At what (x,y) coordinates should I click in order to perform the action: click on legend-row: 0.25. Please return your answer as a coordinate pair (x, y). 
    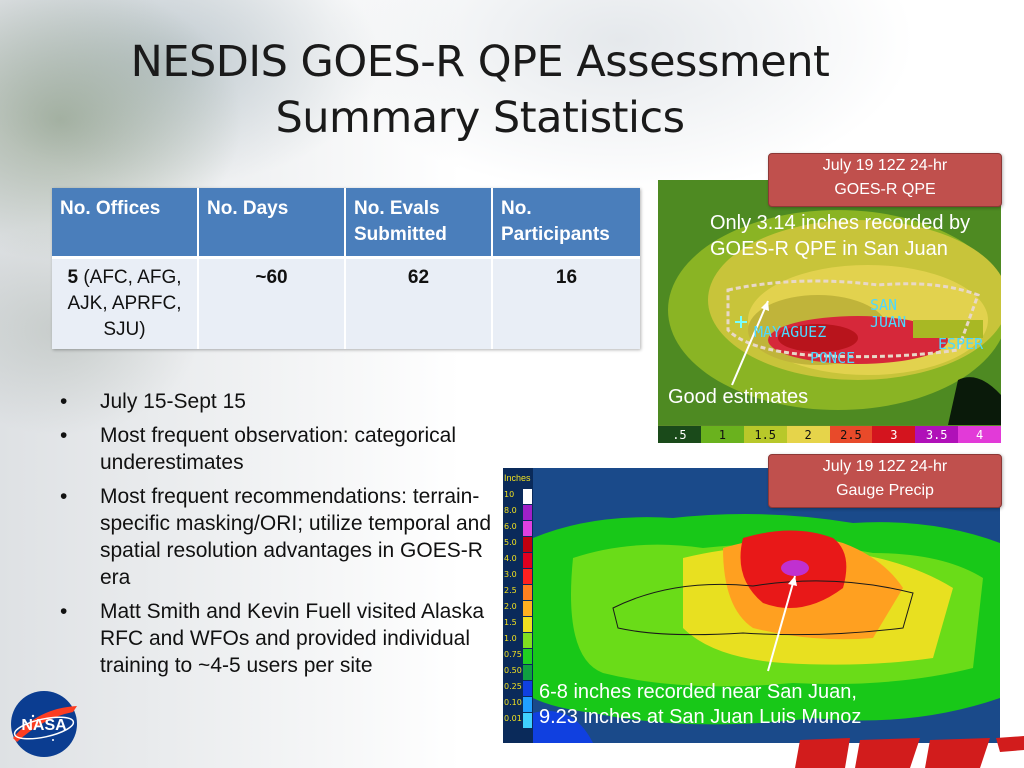
    Looking at the image, I should click on (518, 688).